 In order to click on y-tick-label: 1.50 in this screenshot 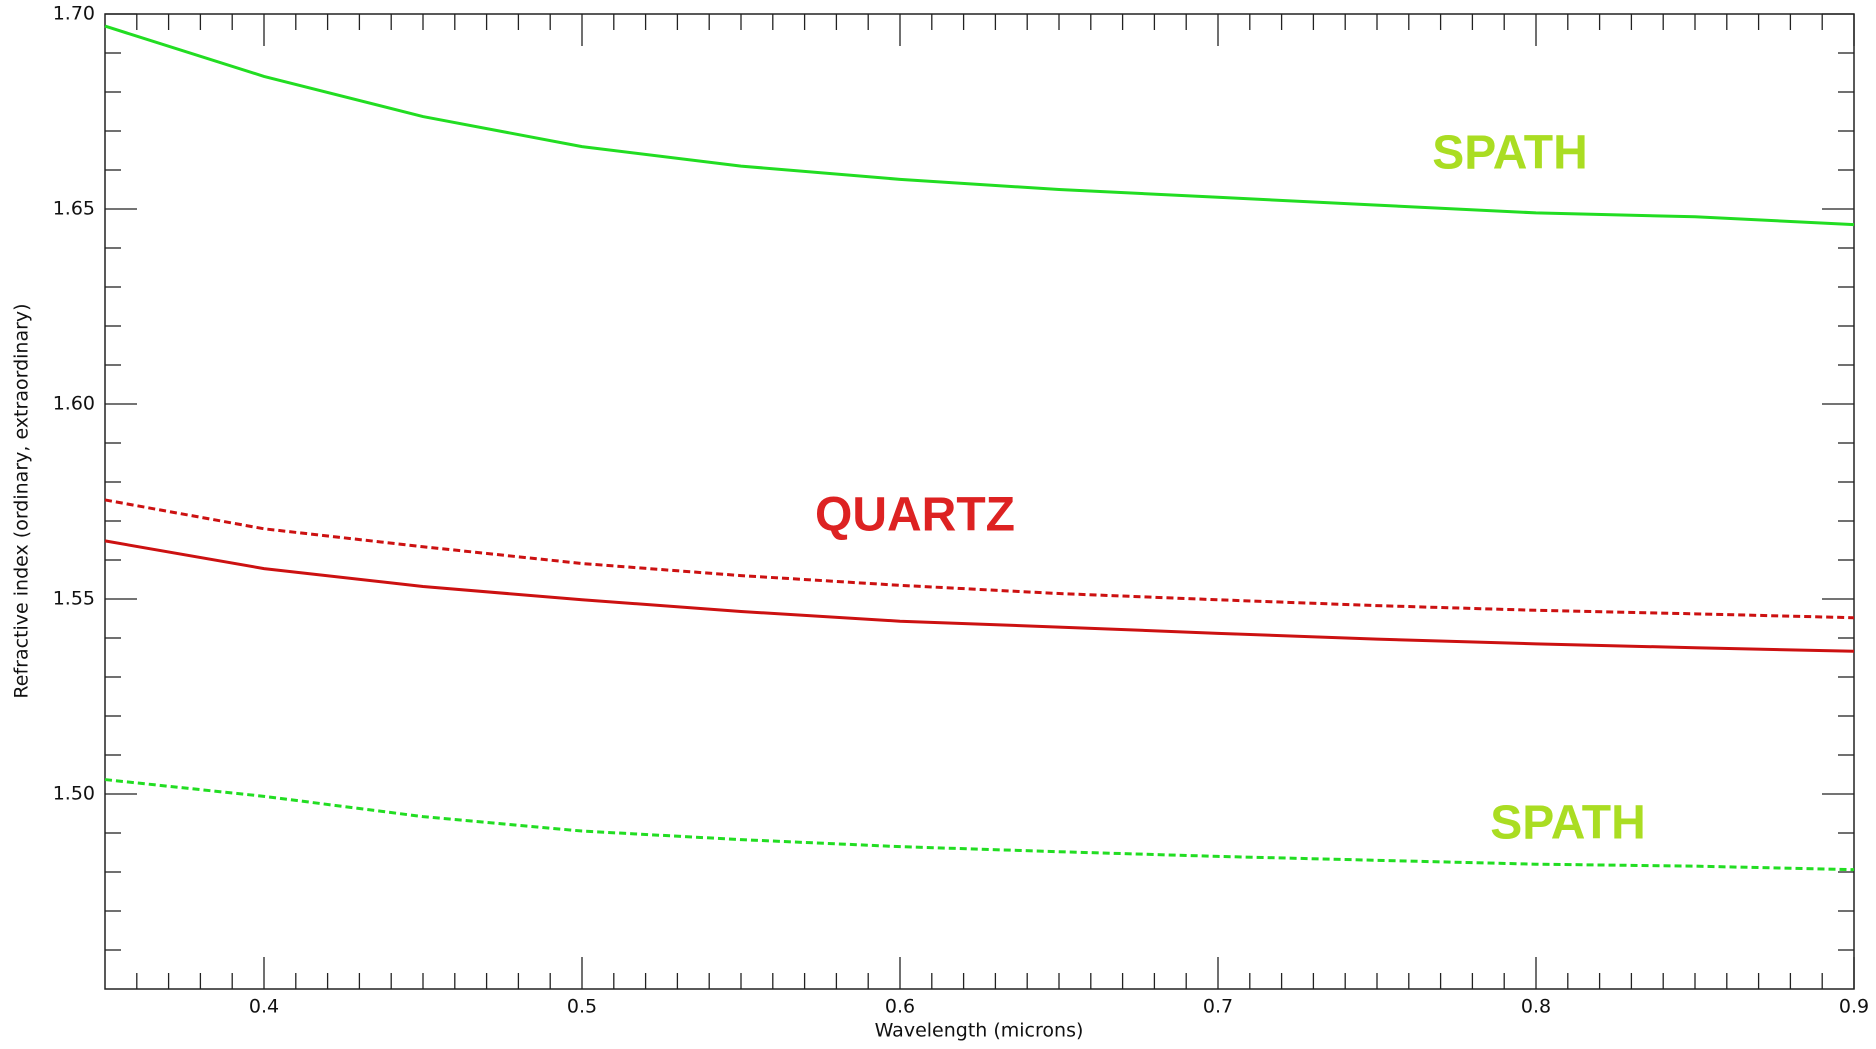, I will do `click(74, 794)`.